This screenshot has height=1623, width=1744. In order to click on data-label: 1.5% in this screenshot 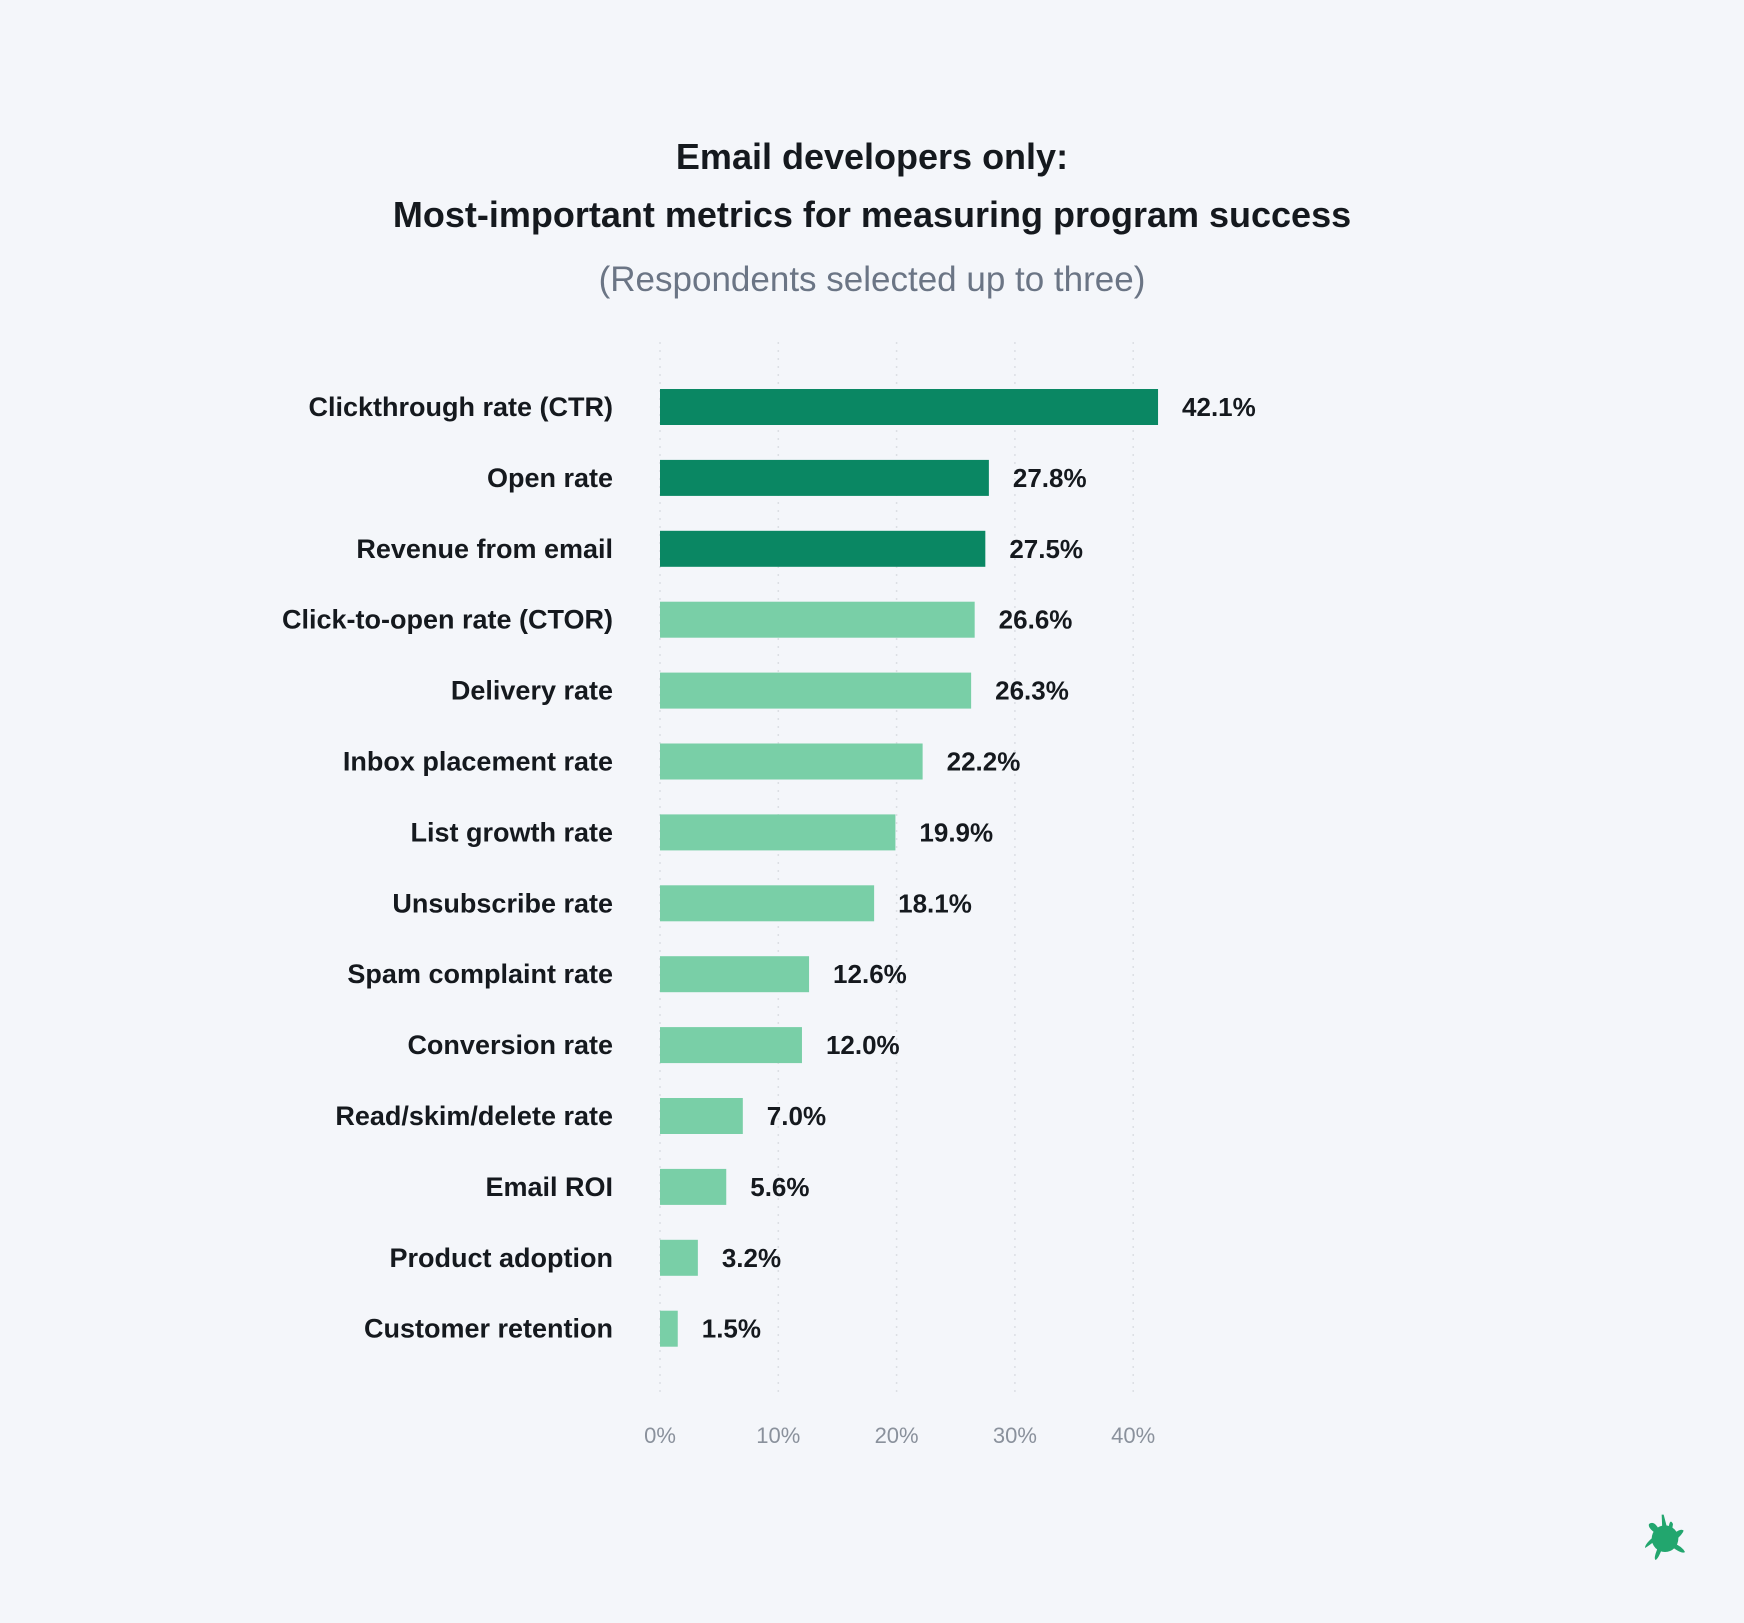, I will do `click(731, 1329)`.